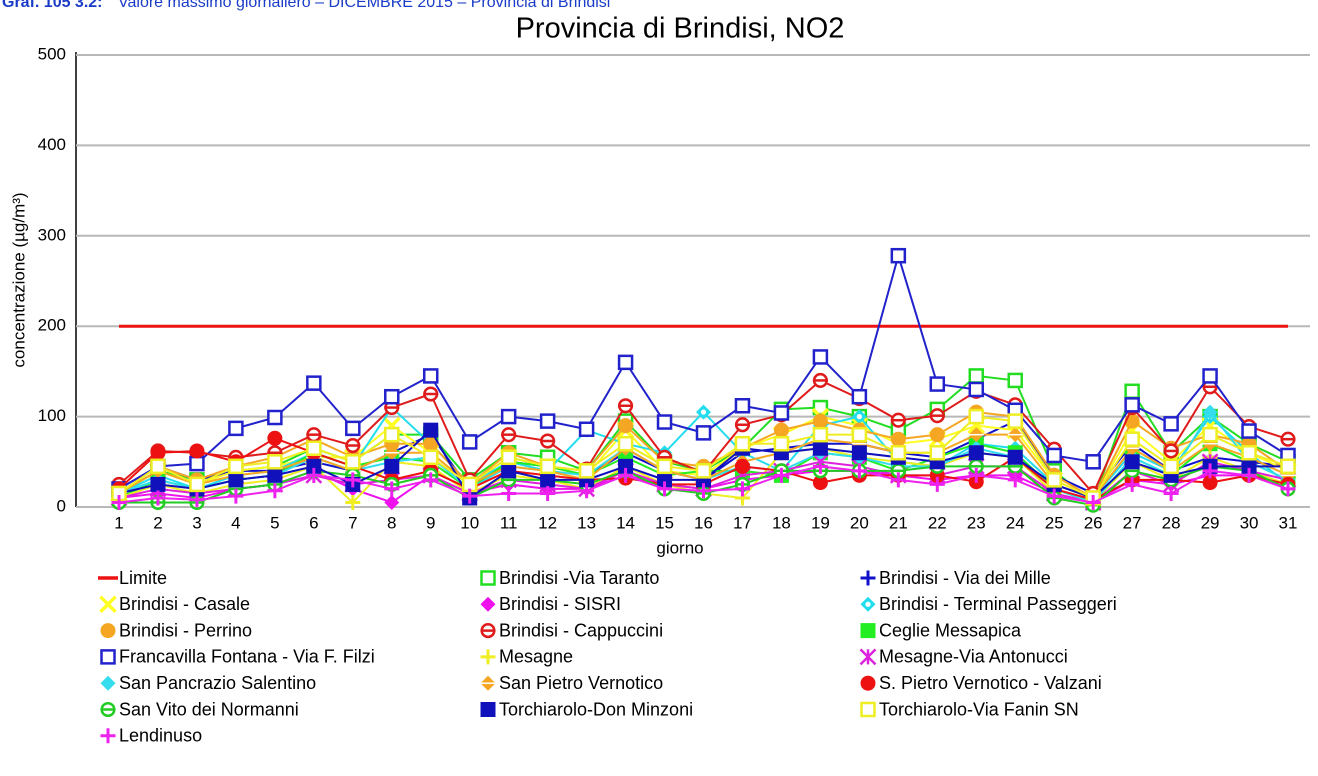  What do you see at coordinates (1093, 522) in the screenshot?
I see `x-tick-label: 26` at bounding box center [1093, 522].